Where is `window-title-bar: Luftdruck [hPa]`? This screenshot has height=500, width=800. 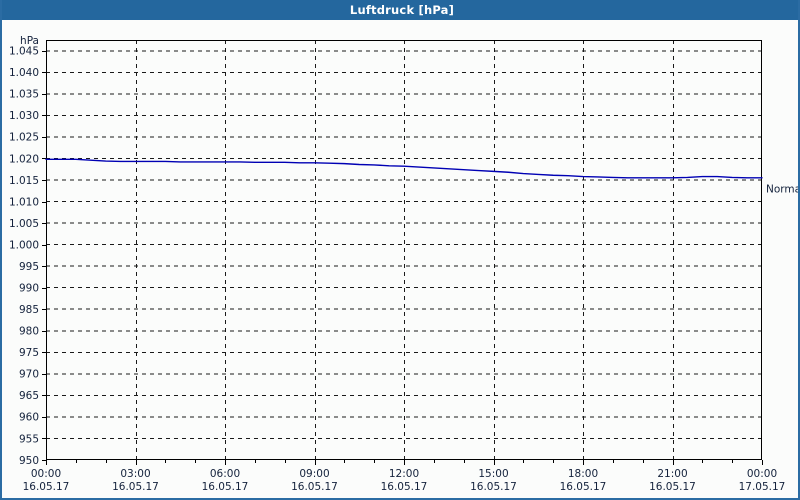
window-title-bar: Luftdruck [hPa] is located at coordinates (400, 10).